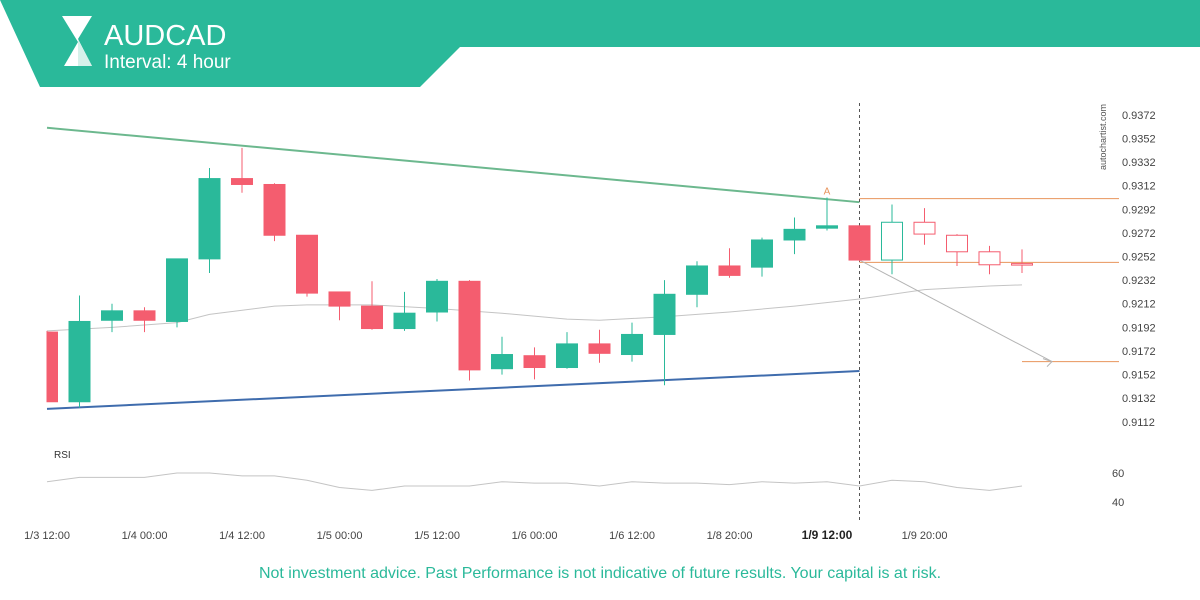 This screenshot has height=600, width=1200. Describe the element at coordinates (1139, 258) in the screenshot. I see `y-tick-label: 0.9252` at that location.